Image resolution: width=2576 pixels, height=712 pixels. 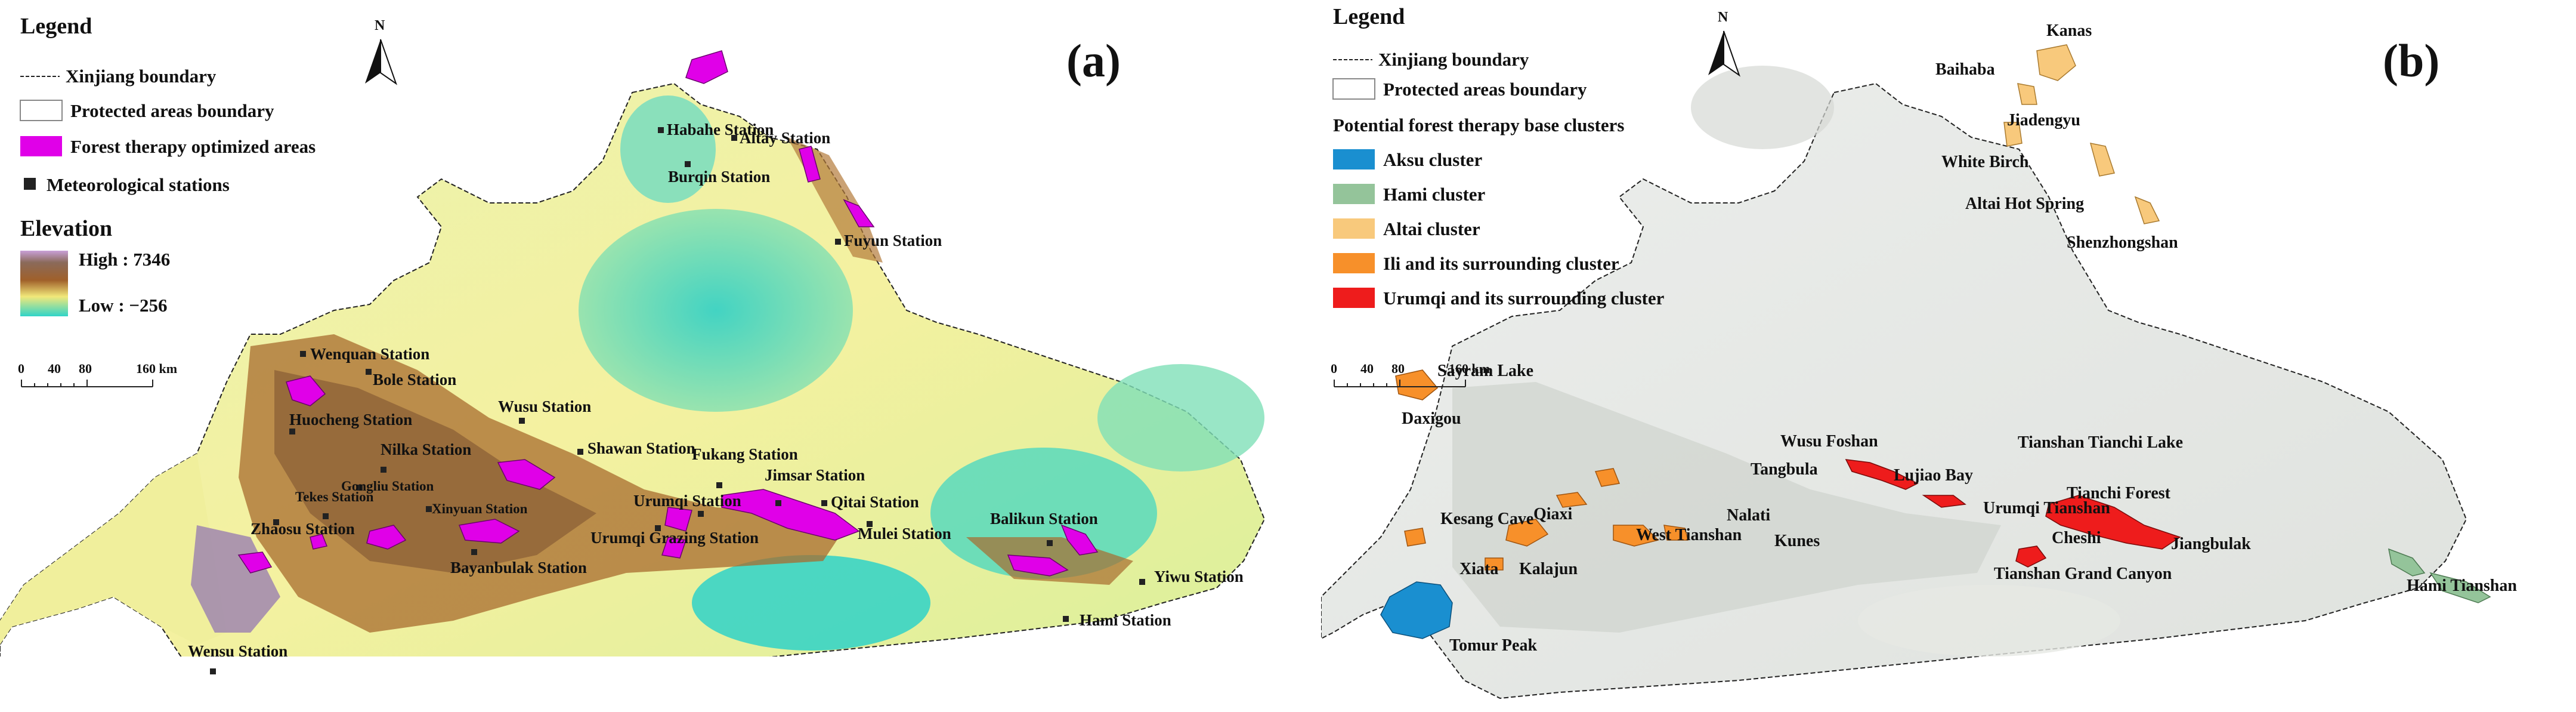 What do you see at coordinates (1829, 442) in the screenshot?
I see `site-label: Wusu Foshan` at bounding box center [1829, 442].